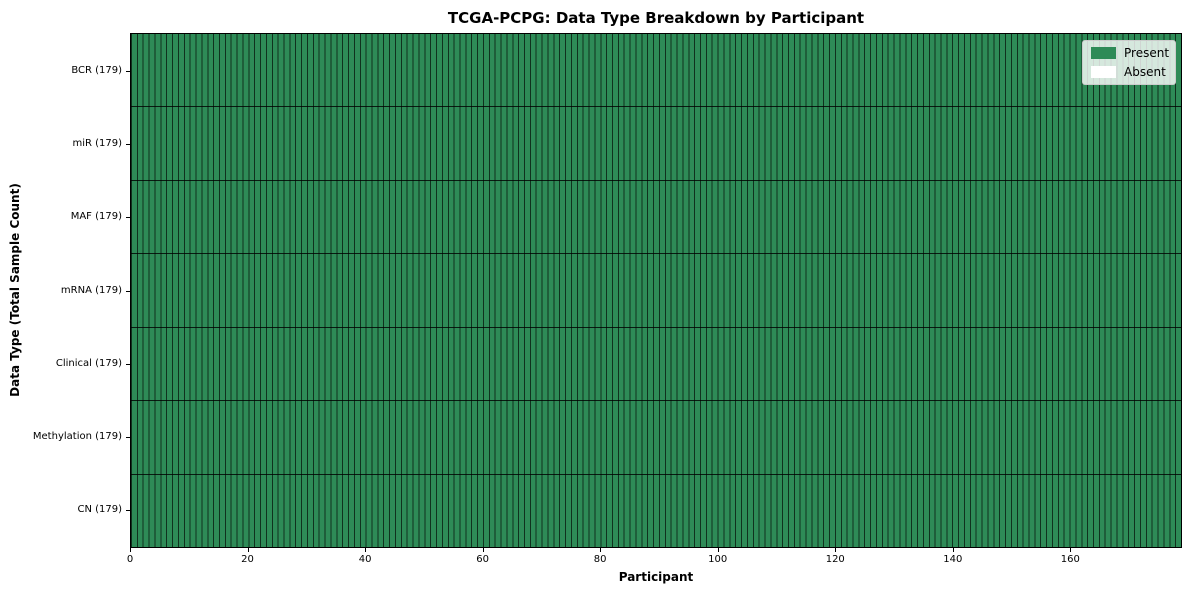 This screenshot has height=600, width=1200. I want to click on y-axis-label: Data Type (Total Sample Count), so click(15, 290).